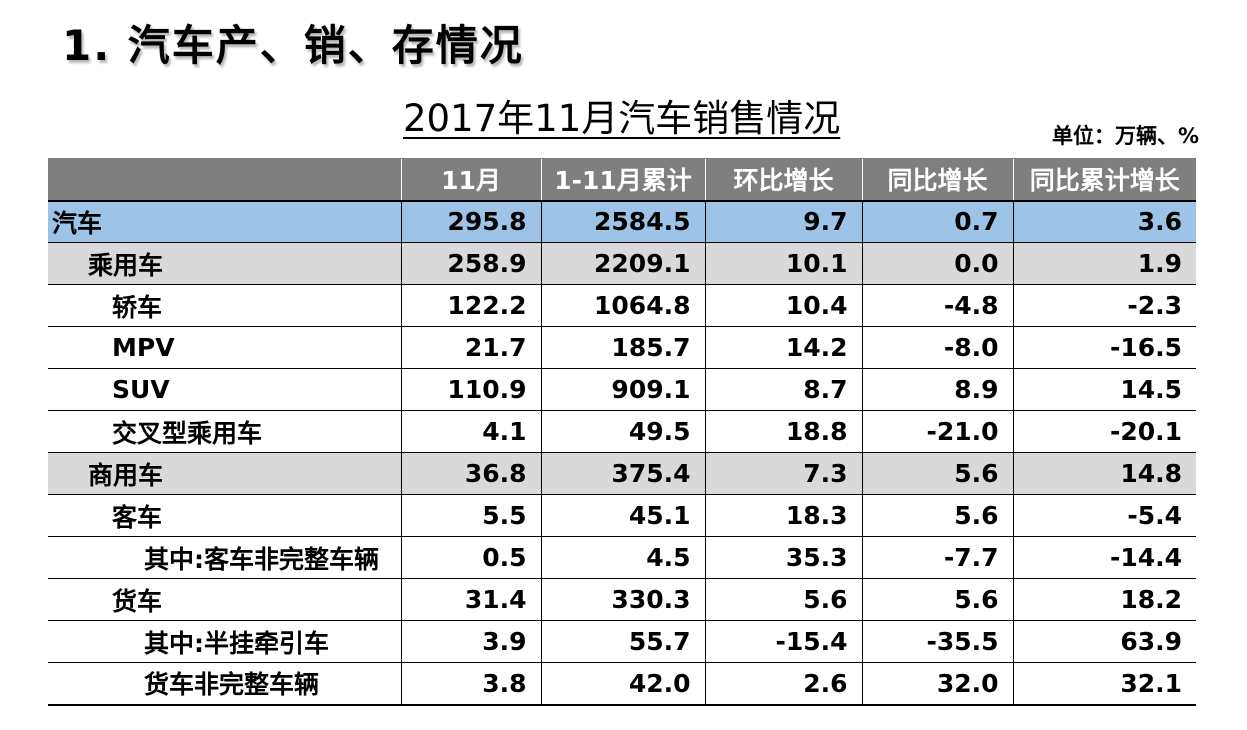 This screenshot has height=730, width=1247. What do you see at coordinates (622, 118) in the screenshot?
I see `table-title: 2017年11月汽车销售情况` at bounding box center [622, 118].